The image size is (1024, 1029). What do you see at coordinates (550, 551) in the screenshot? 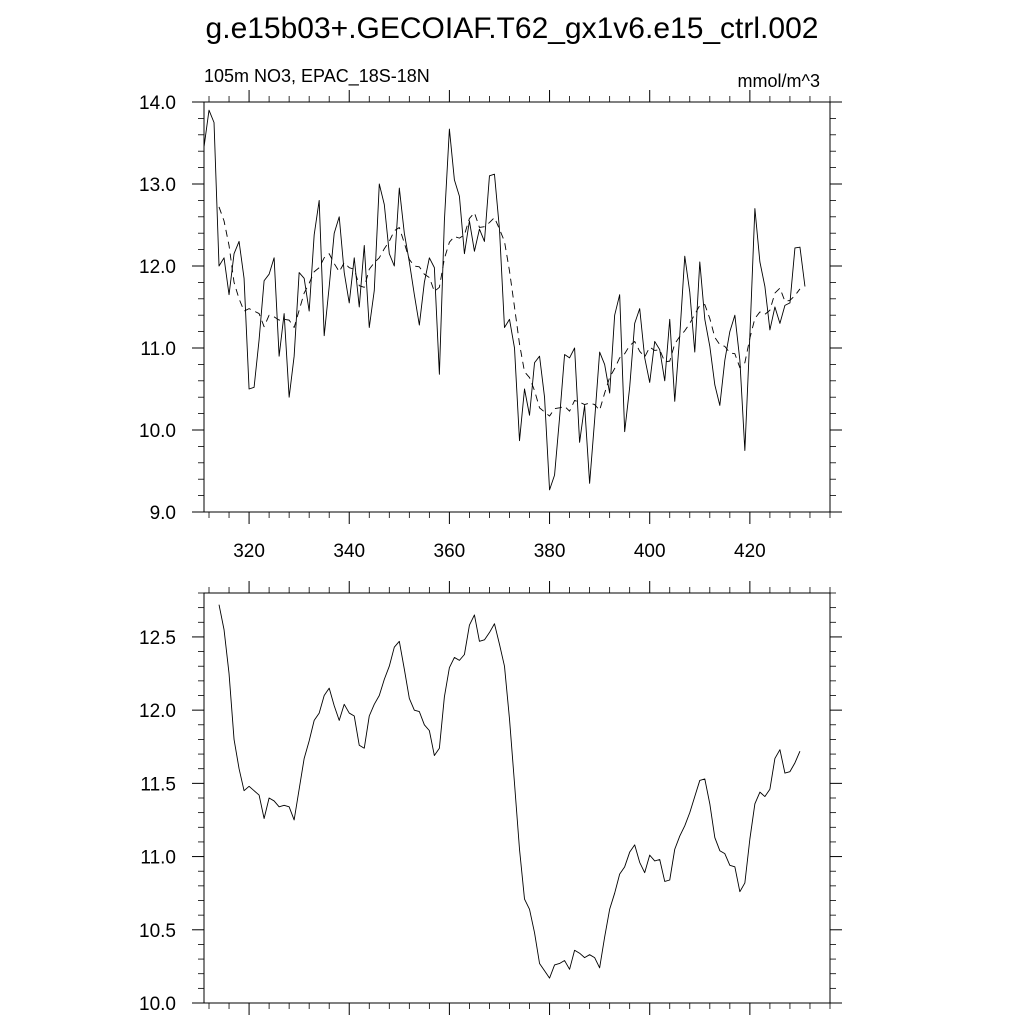
I see `x-tick-label: 380` at bounding box center [550, 551].